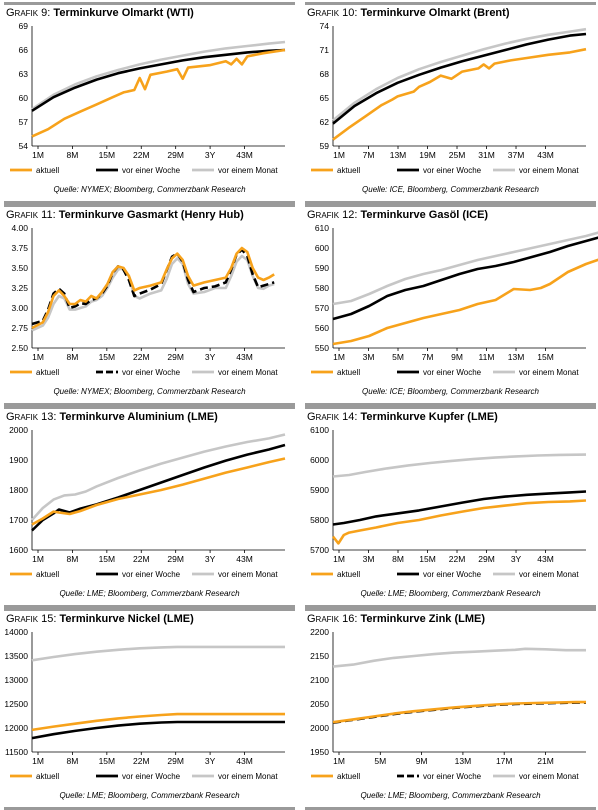 This screenshot has width=598, height=810. What do you see at coordinates (19, 348) in the screenshot?
I see `y-tick-label: 2.50` at bounding box center [19, 348].